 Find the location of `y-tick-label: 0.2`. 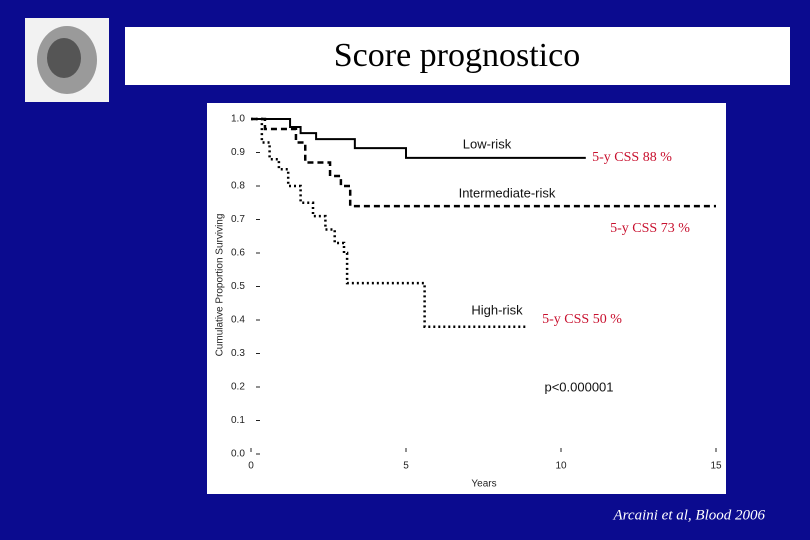

y-tick-label: 0.2 is located at coordinates (238, 387).